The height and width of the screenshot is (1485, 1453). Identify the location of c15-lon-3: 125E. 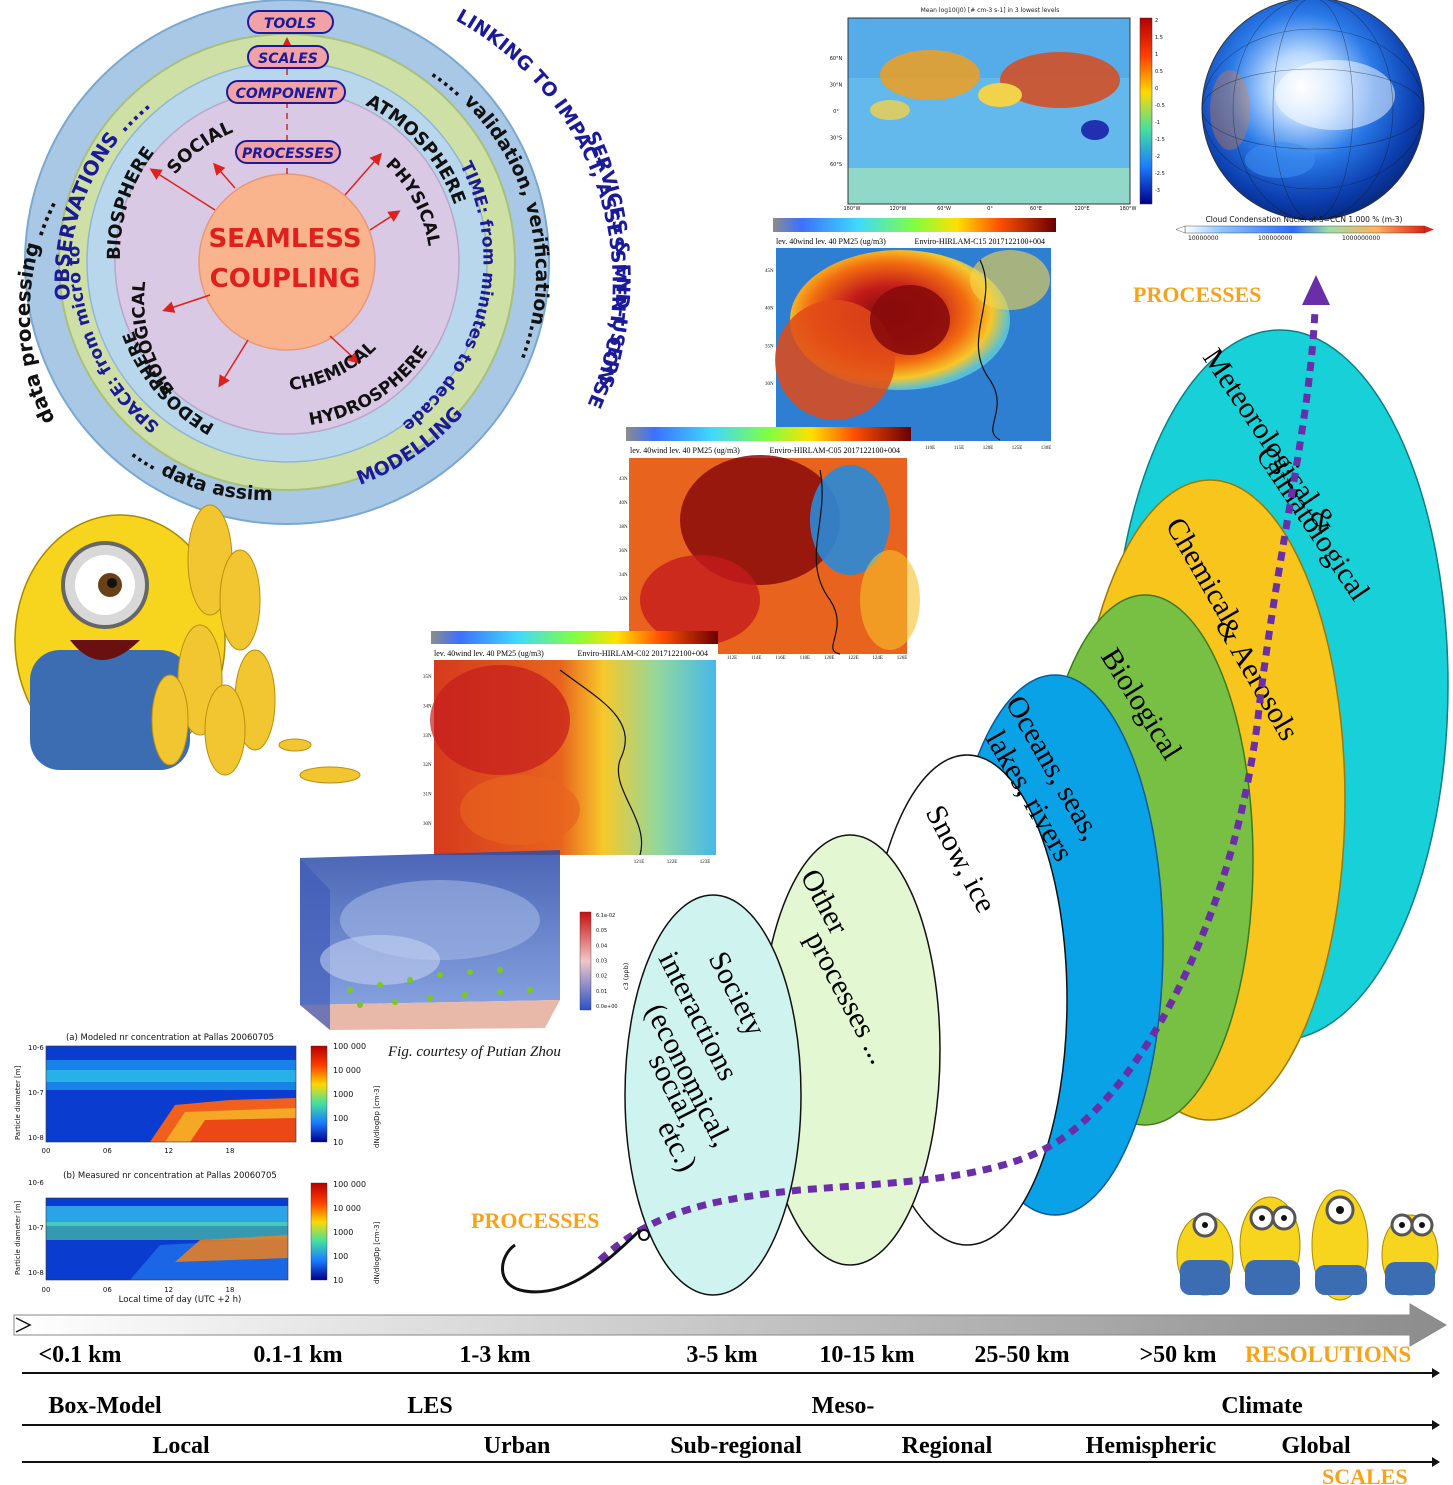
(1017, 448).